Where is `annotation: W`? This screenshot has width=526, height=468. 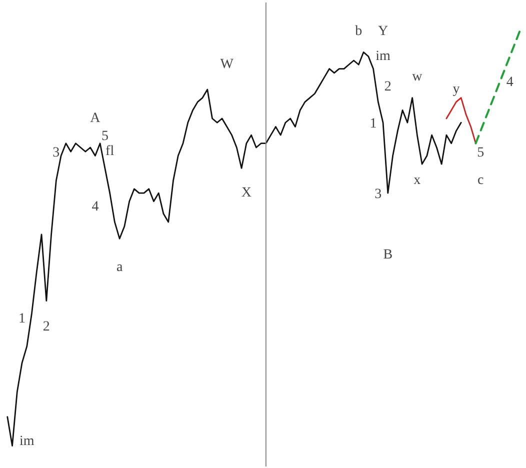 annotation: W is located at coordinates (227, 64).